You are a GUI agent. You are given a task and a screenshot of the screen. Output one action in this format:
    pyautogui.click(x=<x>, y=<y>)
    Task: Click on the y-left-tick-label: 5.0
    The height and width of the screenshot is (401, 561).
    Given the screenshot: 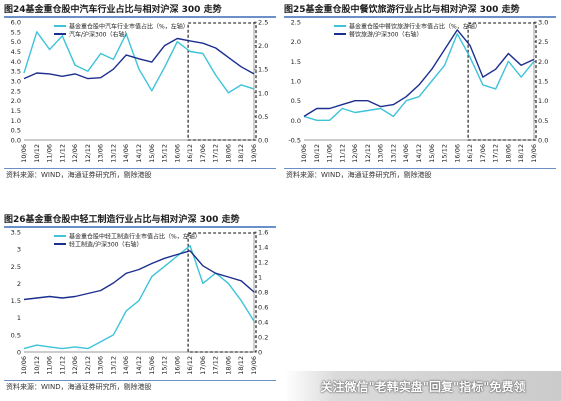 What is the action you would take?
    pyautogui.click(x=16, y=42)
    